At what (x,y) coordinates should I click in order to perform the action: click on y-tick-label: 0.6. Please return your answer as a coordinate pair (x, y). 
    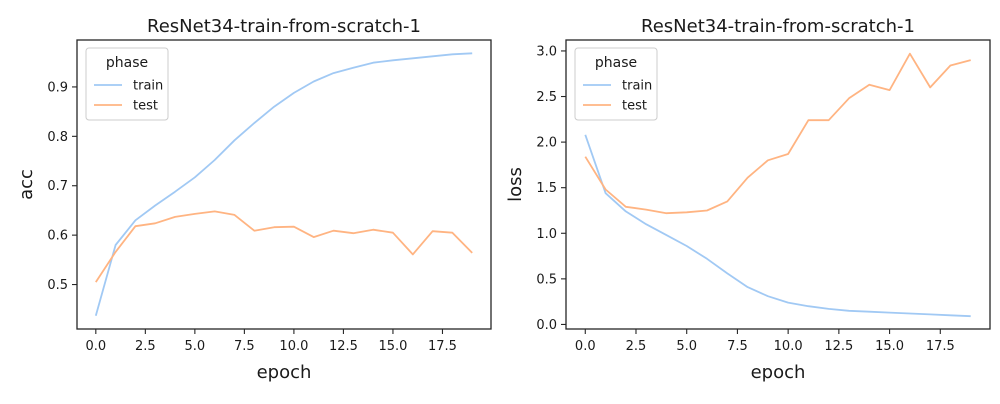
    Looking at the image, I should click on (57, 236).